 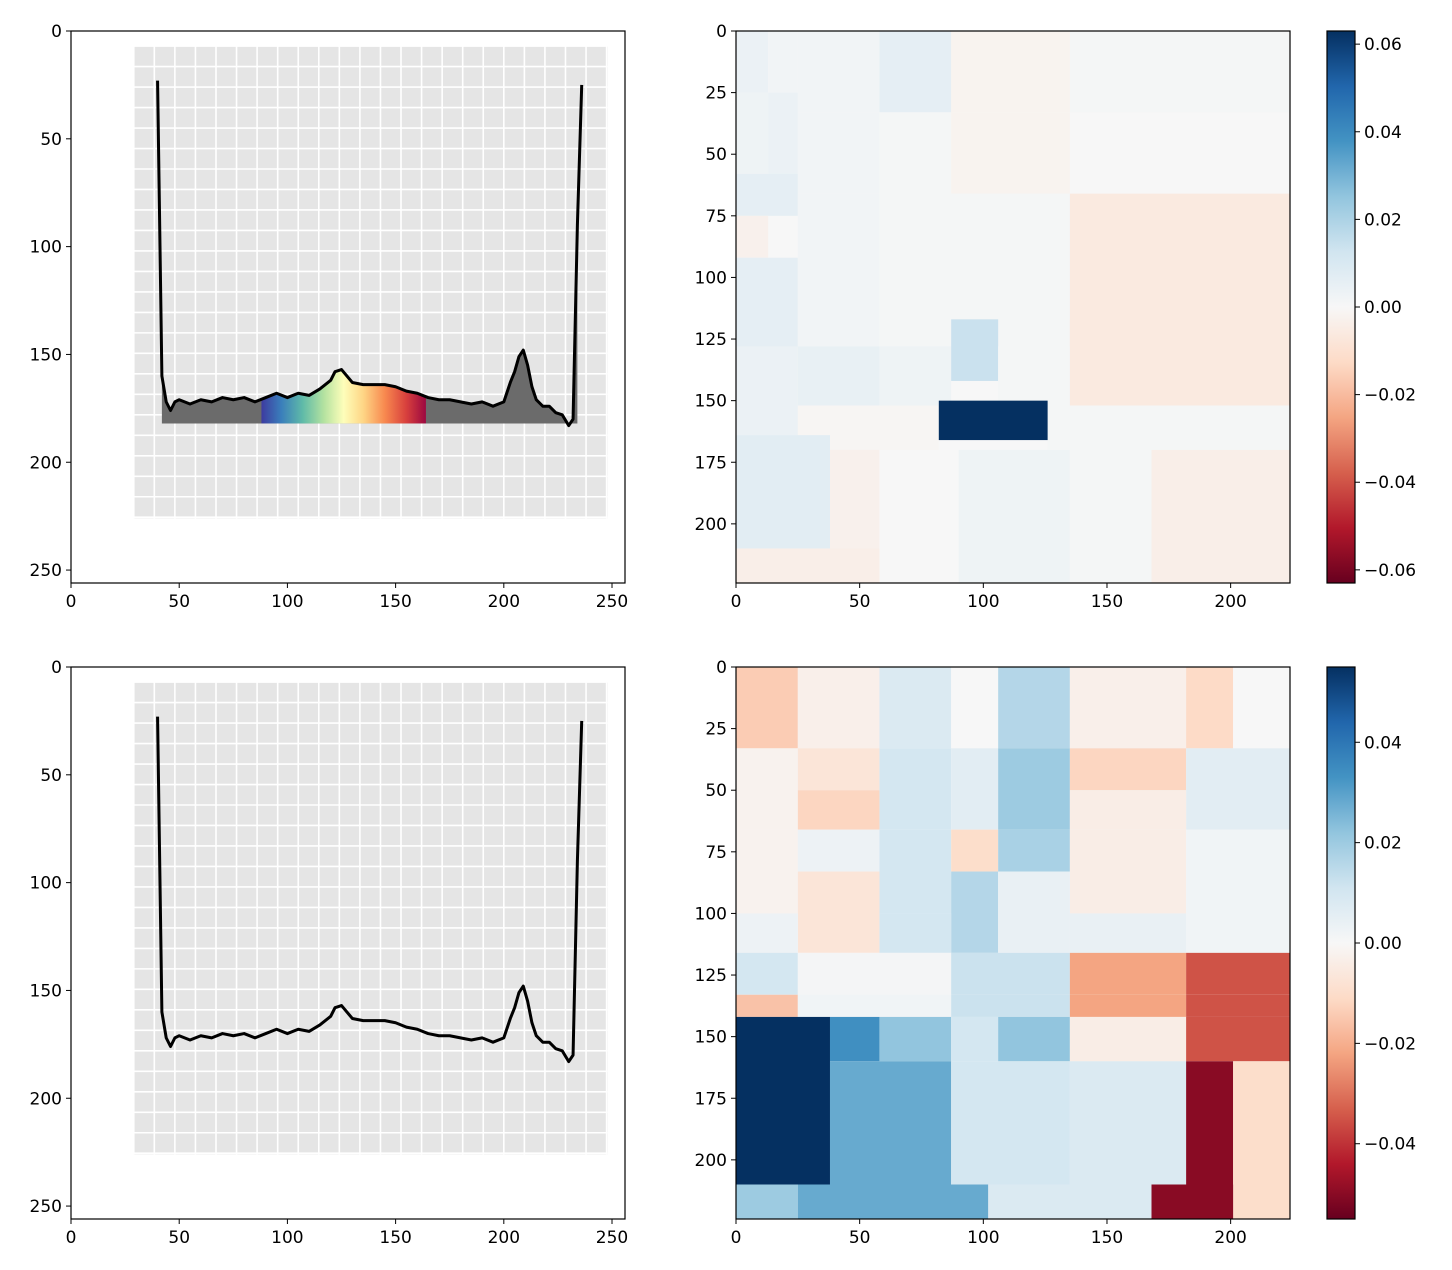 I want to click on y-tick-label: 0, so click(x=721, y=32).